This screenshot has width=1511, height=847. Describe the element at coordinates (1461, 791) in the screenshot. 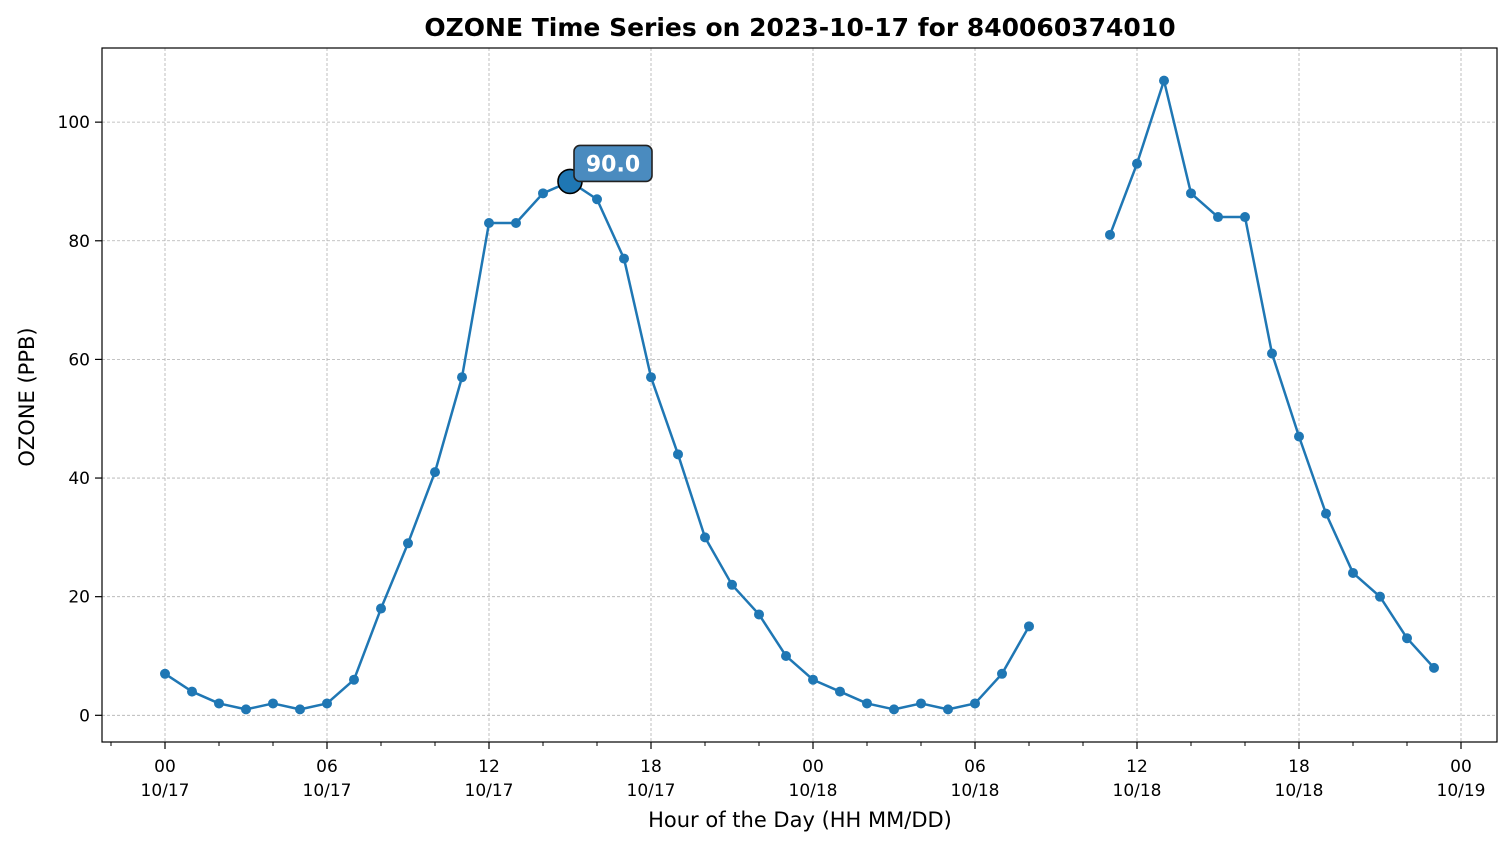

I see `x-tick-label-date: 10/19` at that location.